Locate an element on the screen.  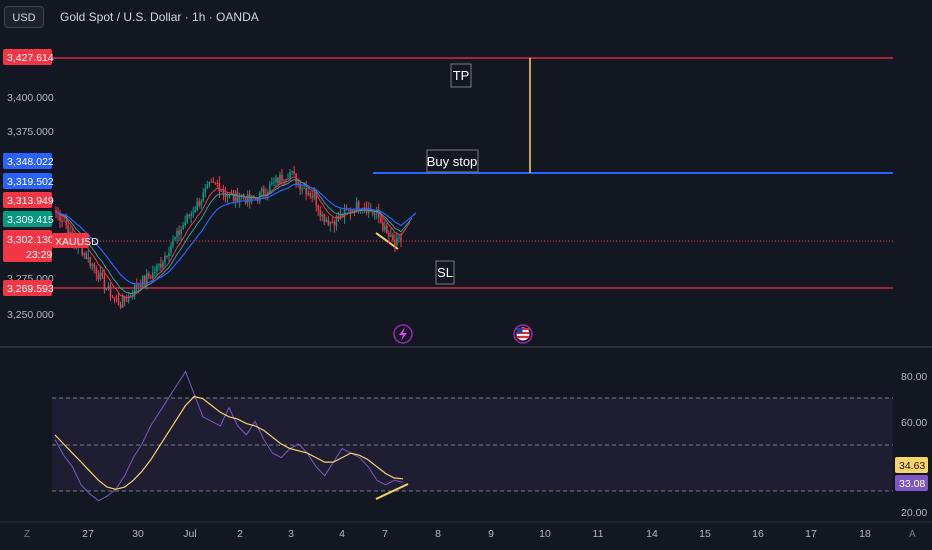
price-label-sl: 3,269.593 is located at coordinates (28, 288).